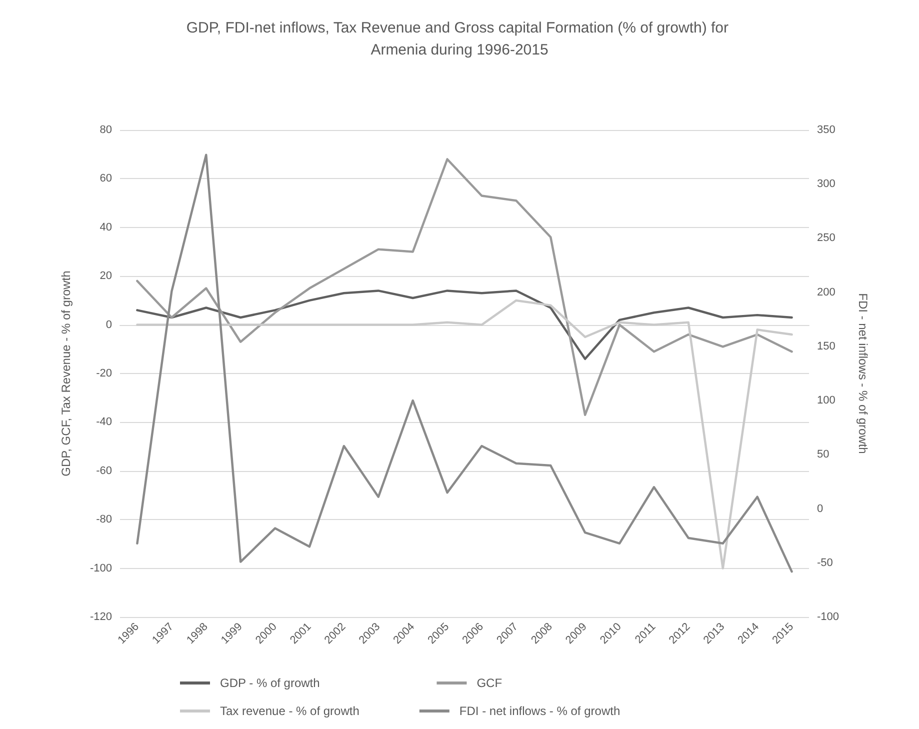  Describe the element at coordinates (104, 520) in the screenshot. I see `y-tick-label: -80` at that location.